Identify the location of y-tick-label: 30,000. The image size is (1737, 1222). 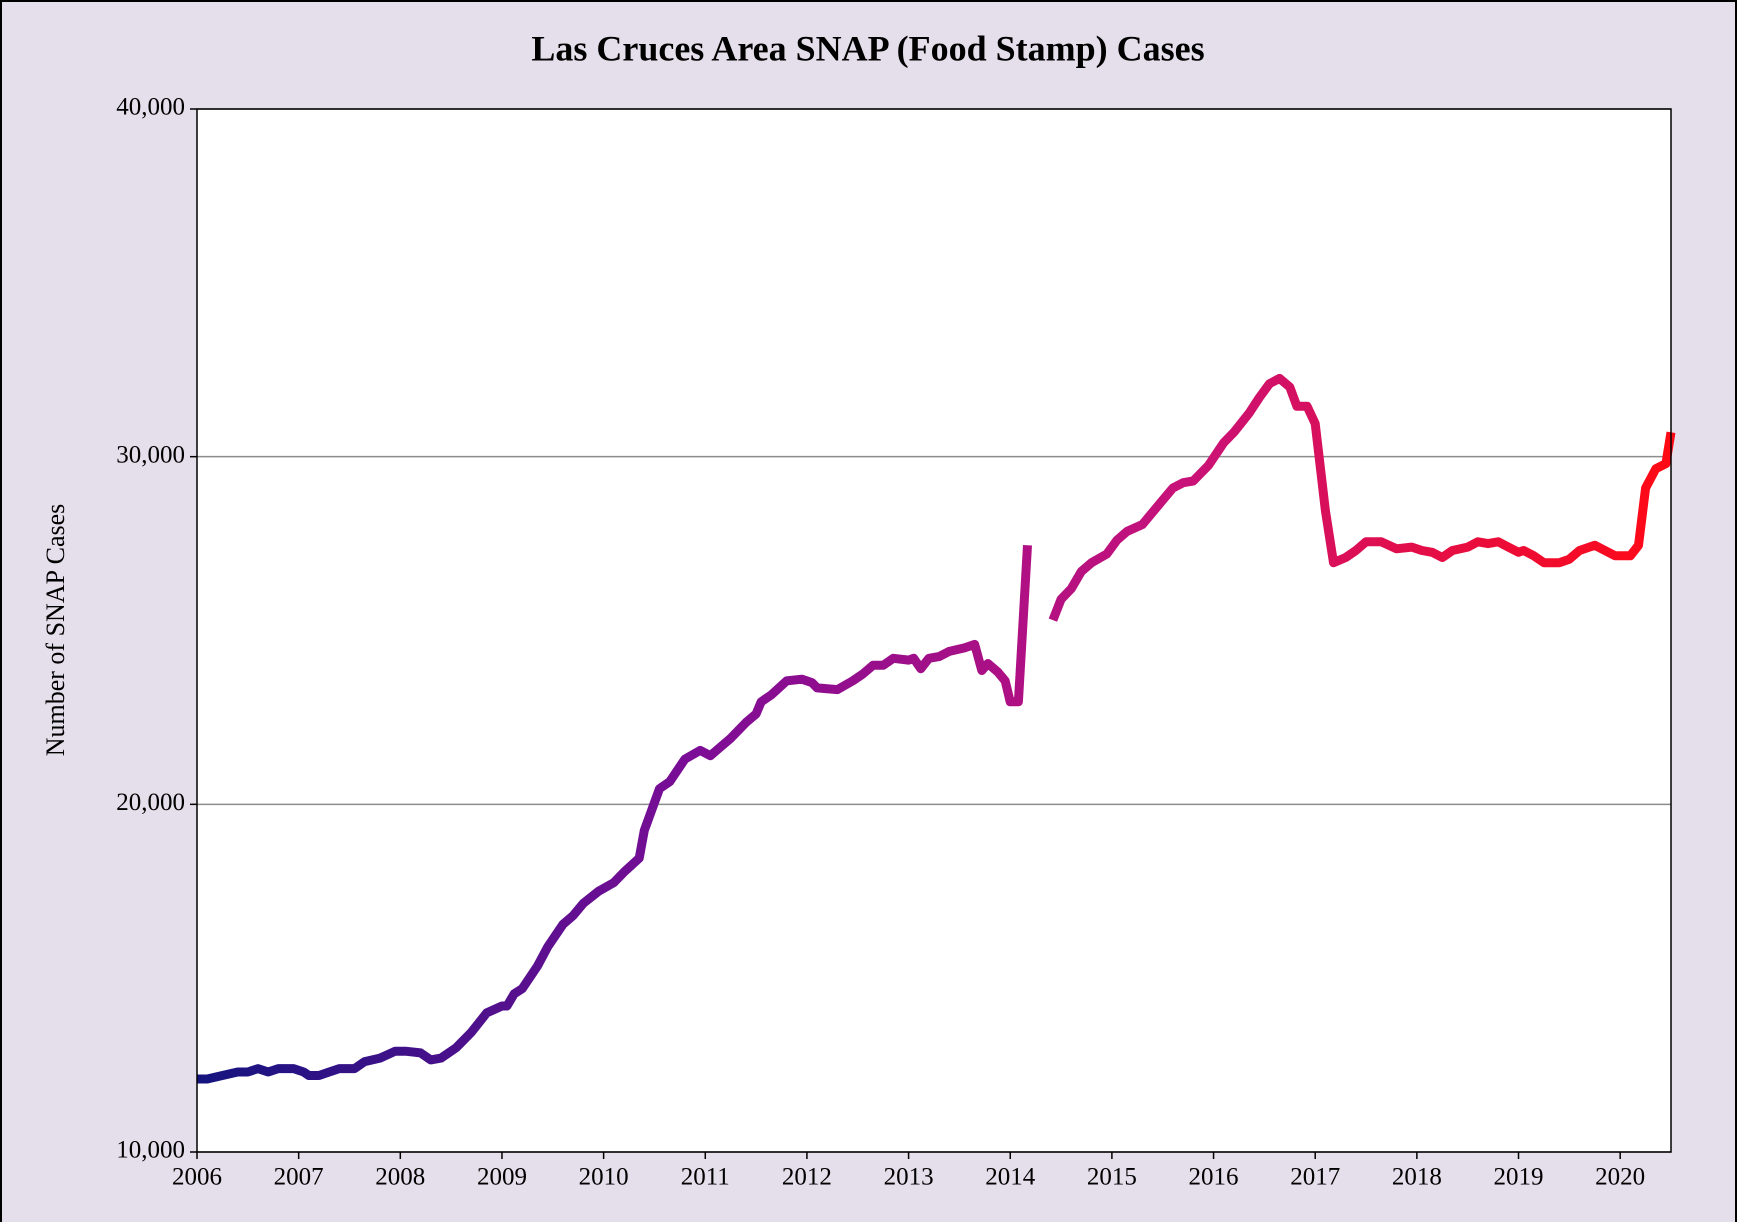
(150, 454).